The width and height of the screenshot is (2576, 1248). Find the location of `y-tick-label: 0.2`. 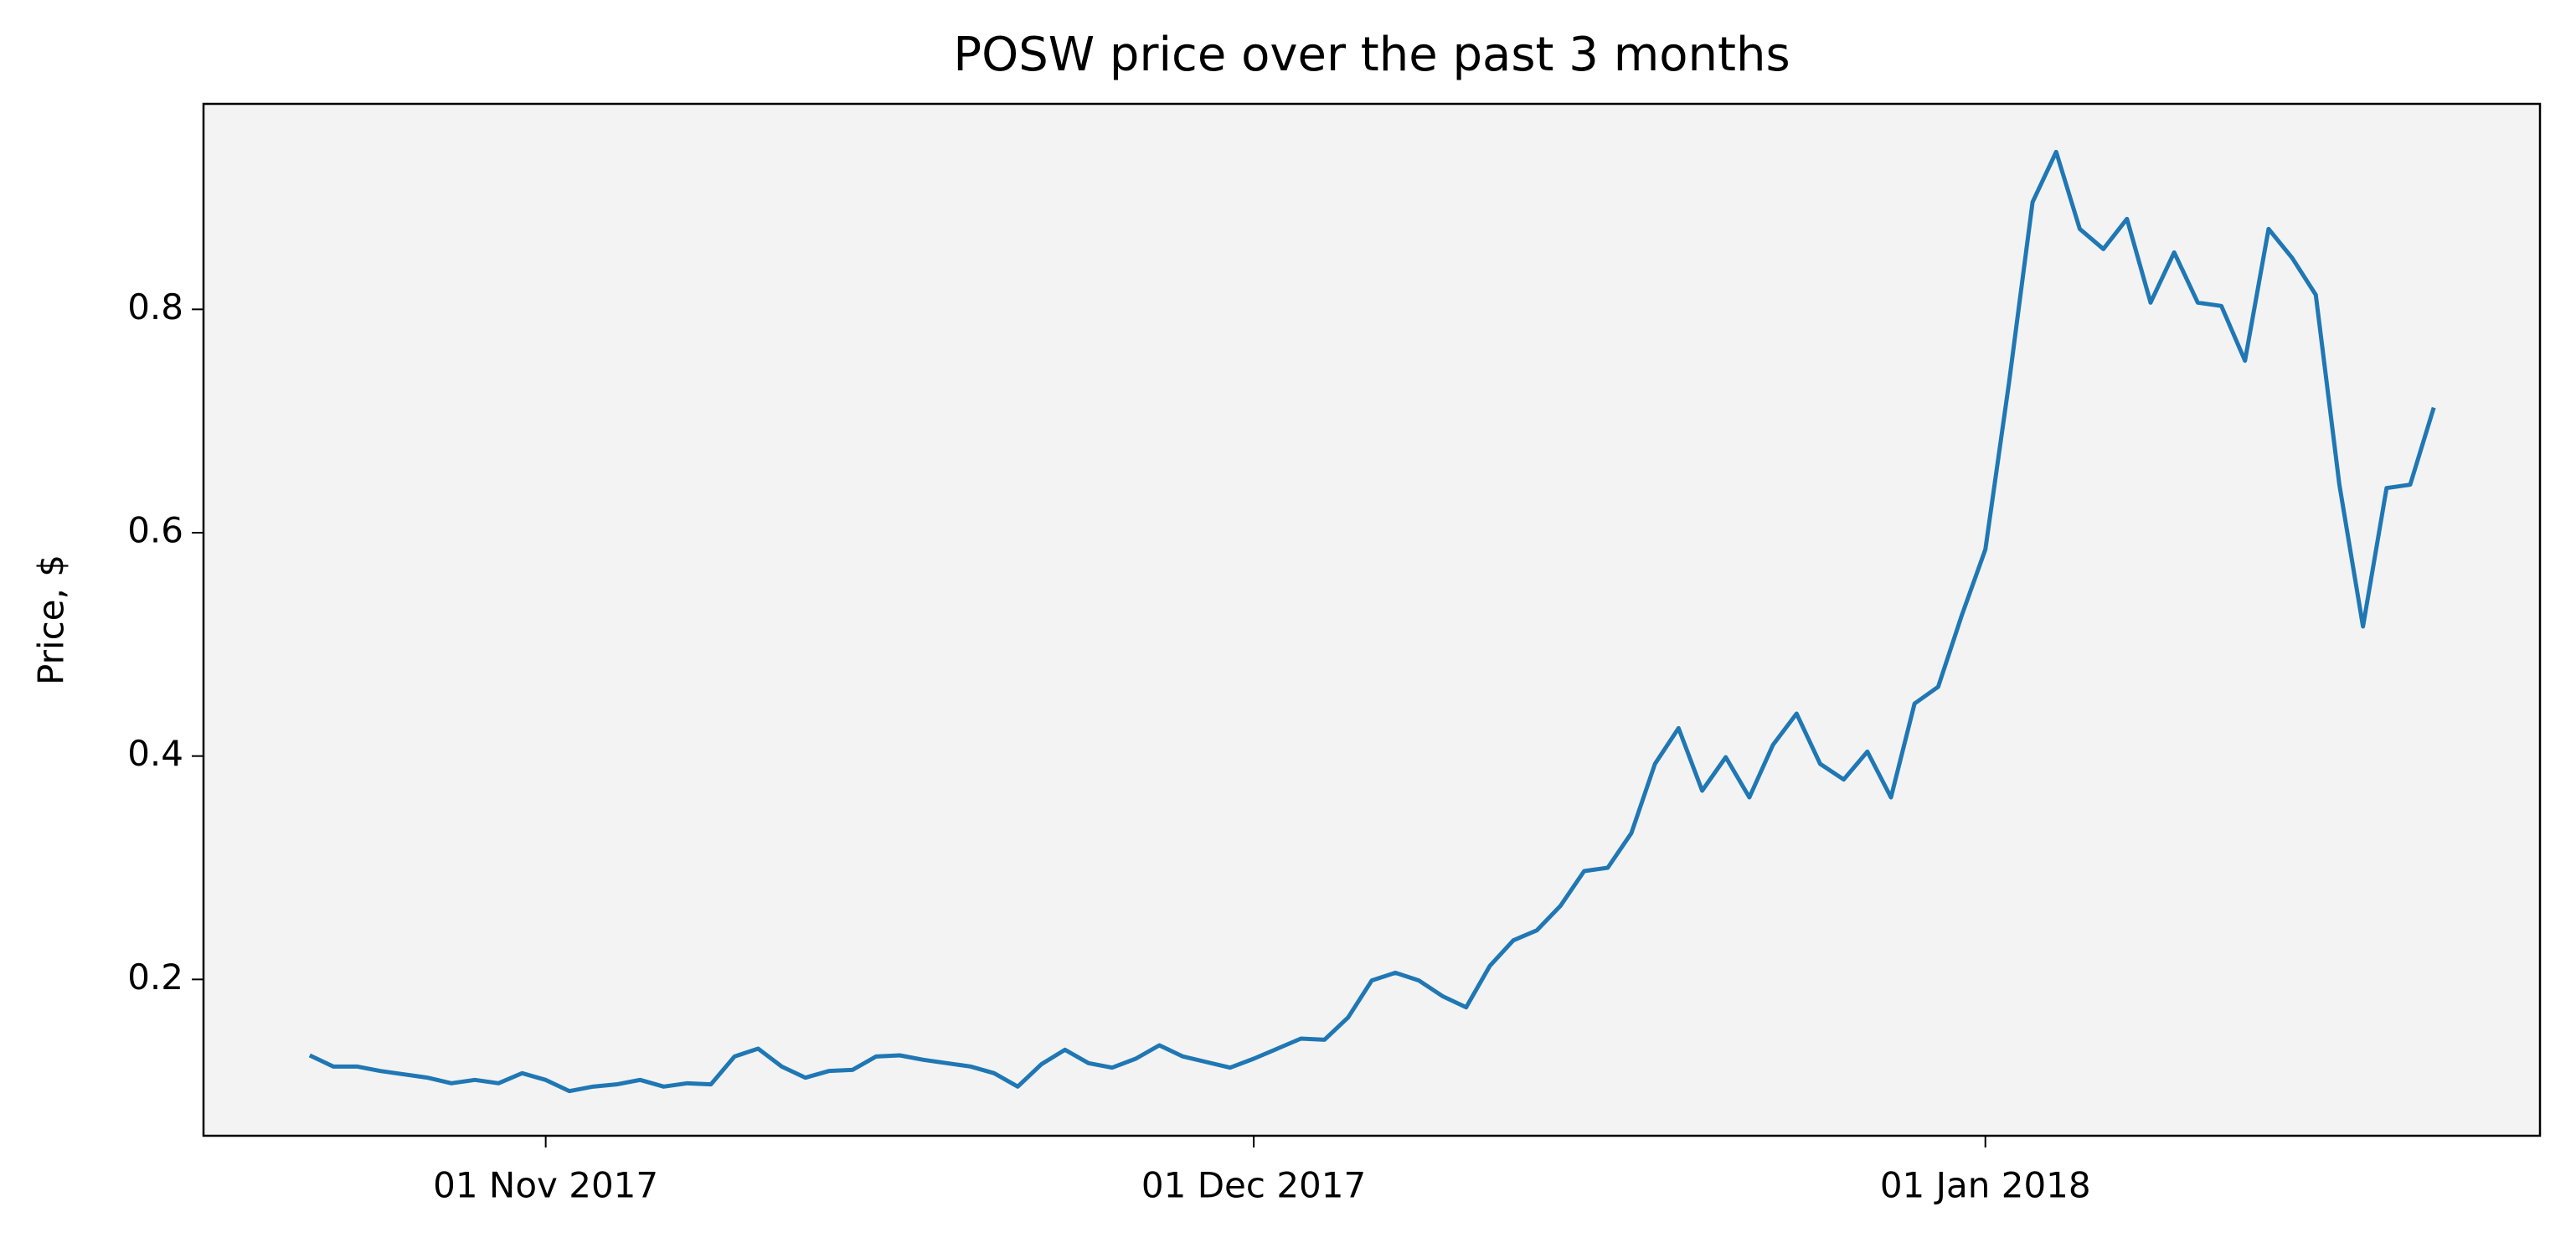

y-tick-label: 0.2 is located at coordinates (155, 977).